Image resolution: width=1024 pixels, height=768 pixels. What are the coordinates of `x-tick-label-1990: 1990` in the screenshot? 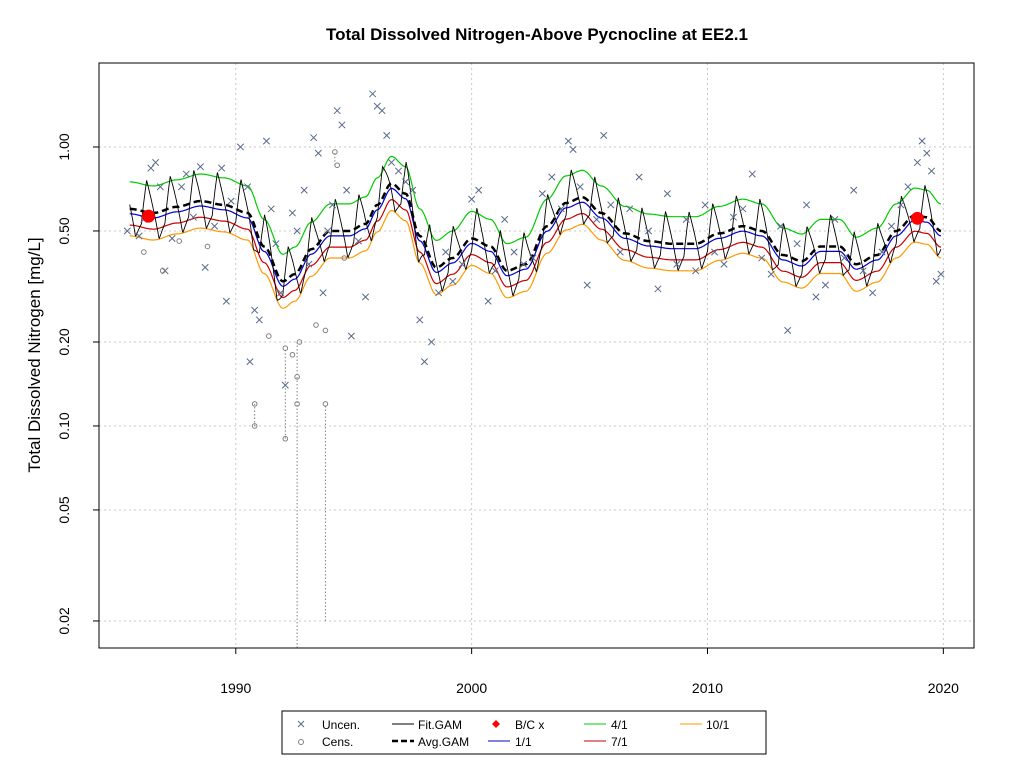 It's located at (235, 688).